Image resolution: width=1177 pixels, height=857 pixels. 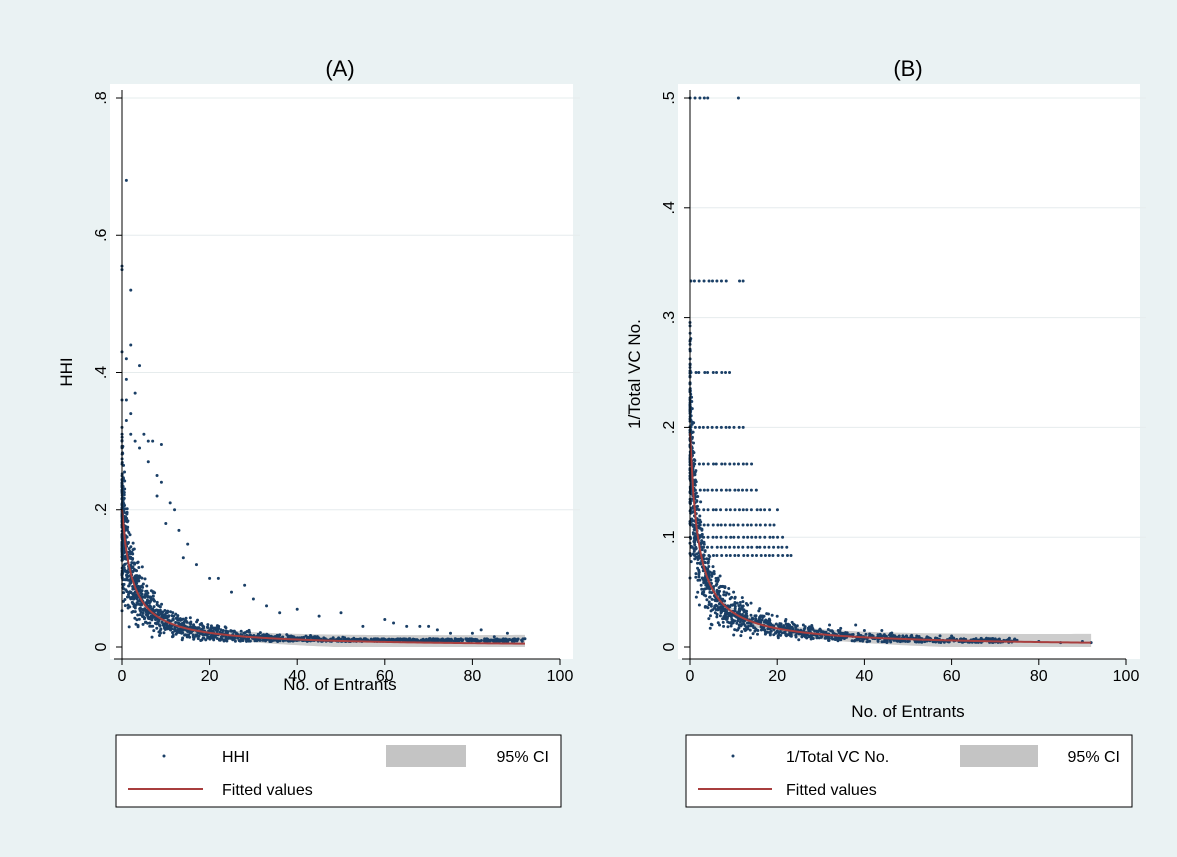 I want to click on panel-a-y-tick-label: 0, so click(x=101, y=646).